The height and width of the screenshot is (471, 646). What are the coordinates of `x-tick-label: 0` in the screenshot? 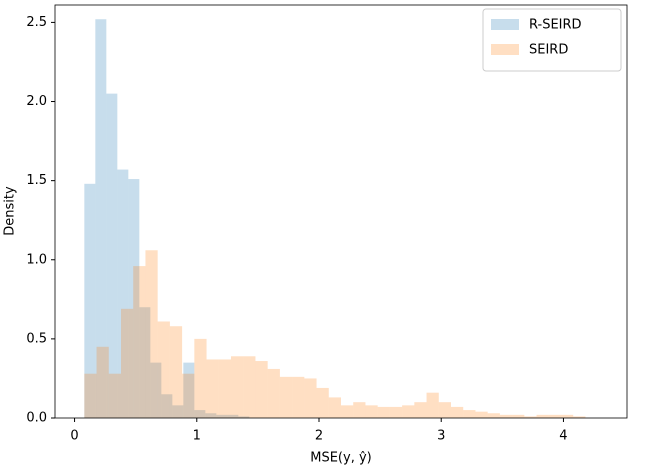 It's located at (74, 436).